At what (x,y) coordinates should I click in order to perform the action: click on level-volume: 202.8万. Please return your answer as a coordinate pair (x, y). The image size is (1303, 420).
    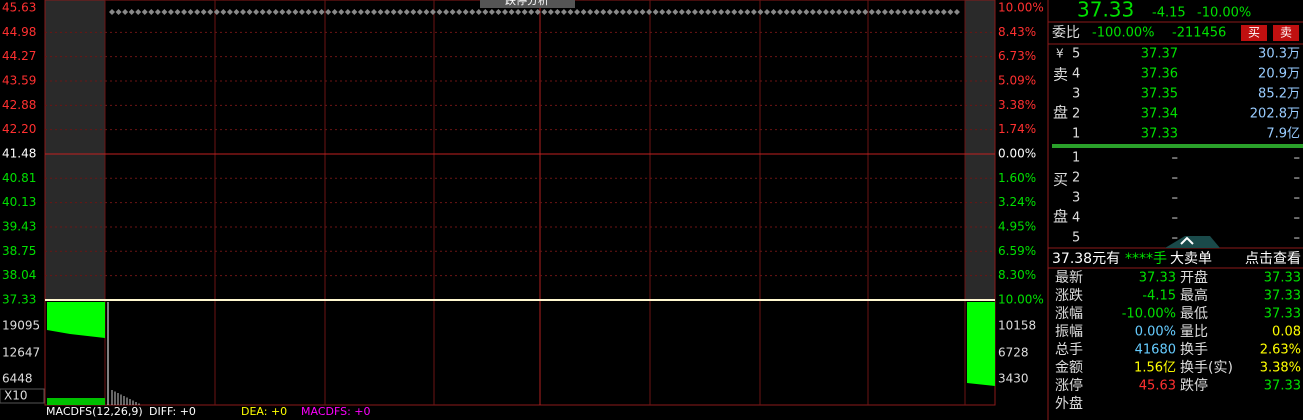
    Looking at the image, I should click on (1275, 114).